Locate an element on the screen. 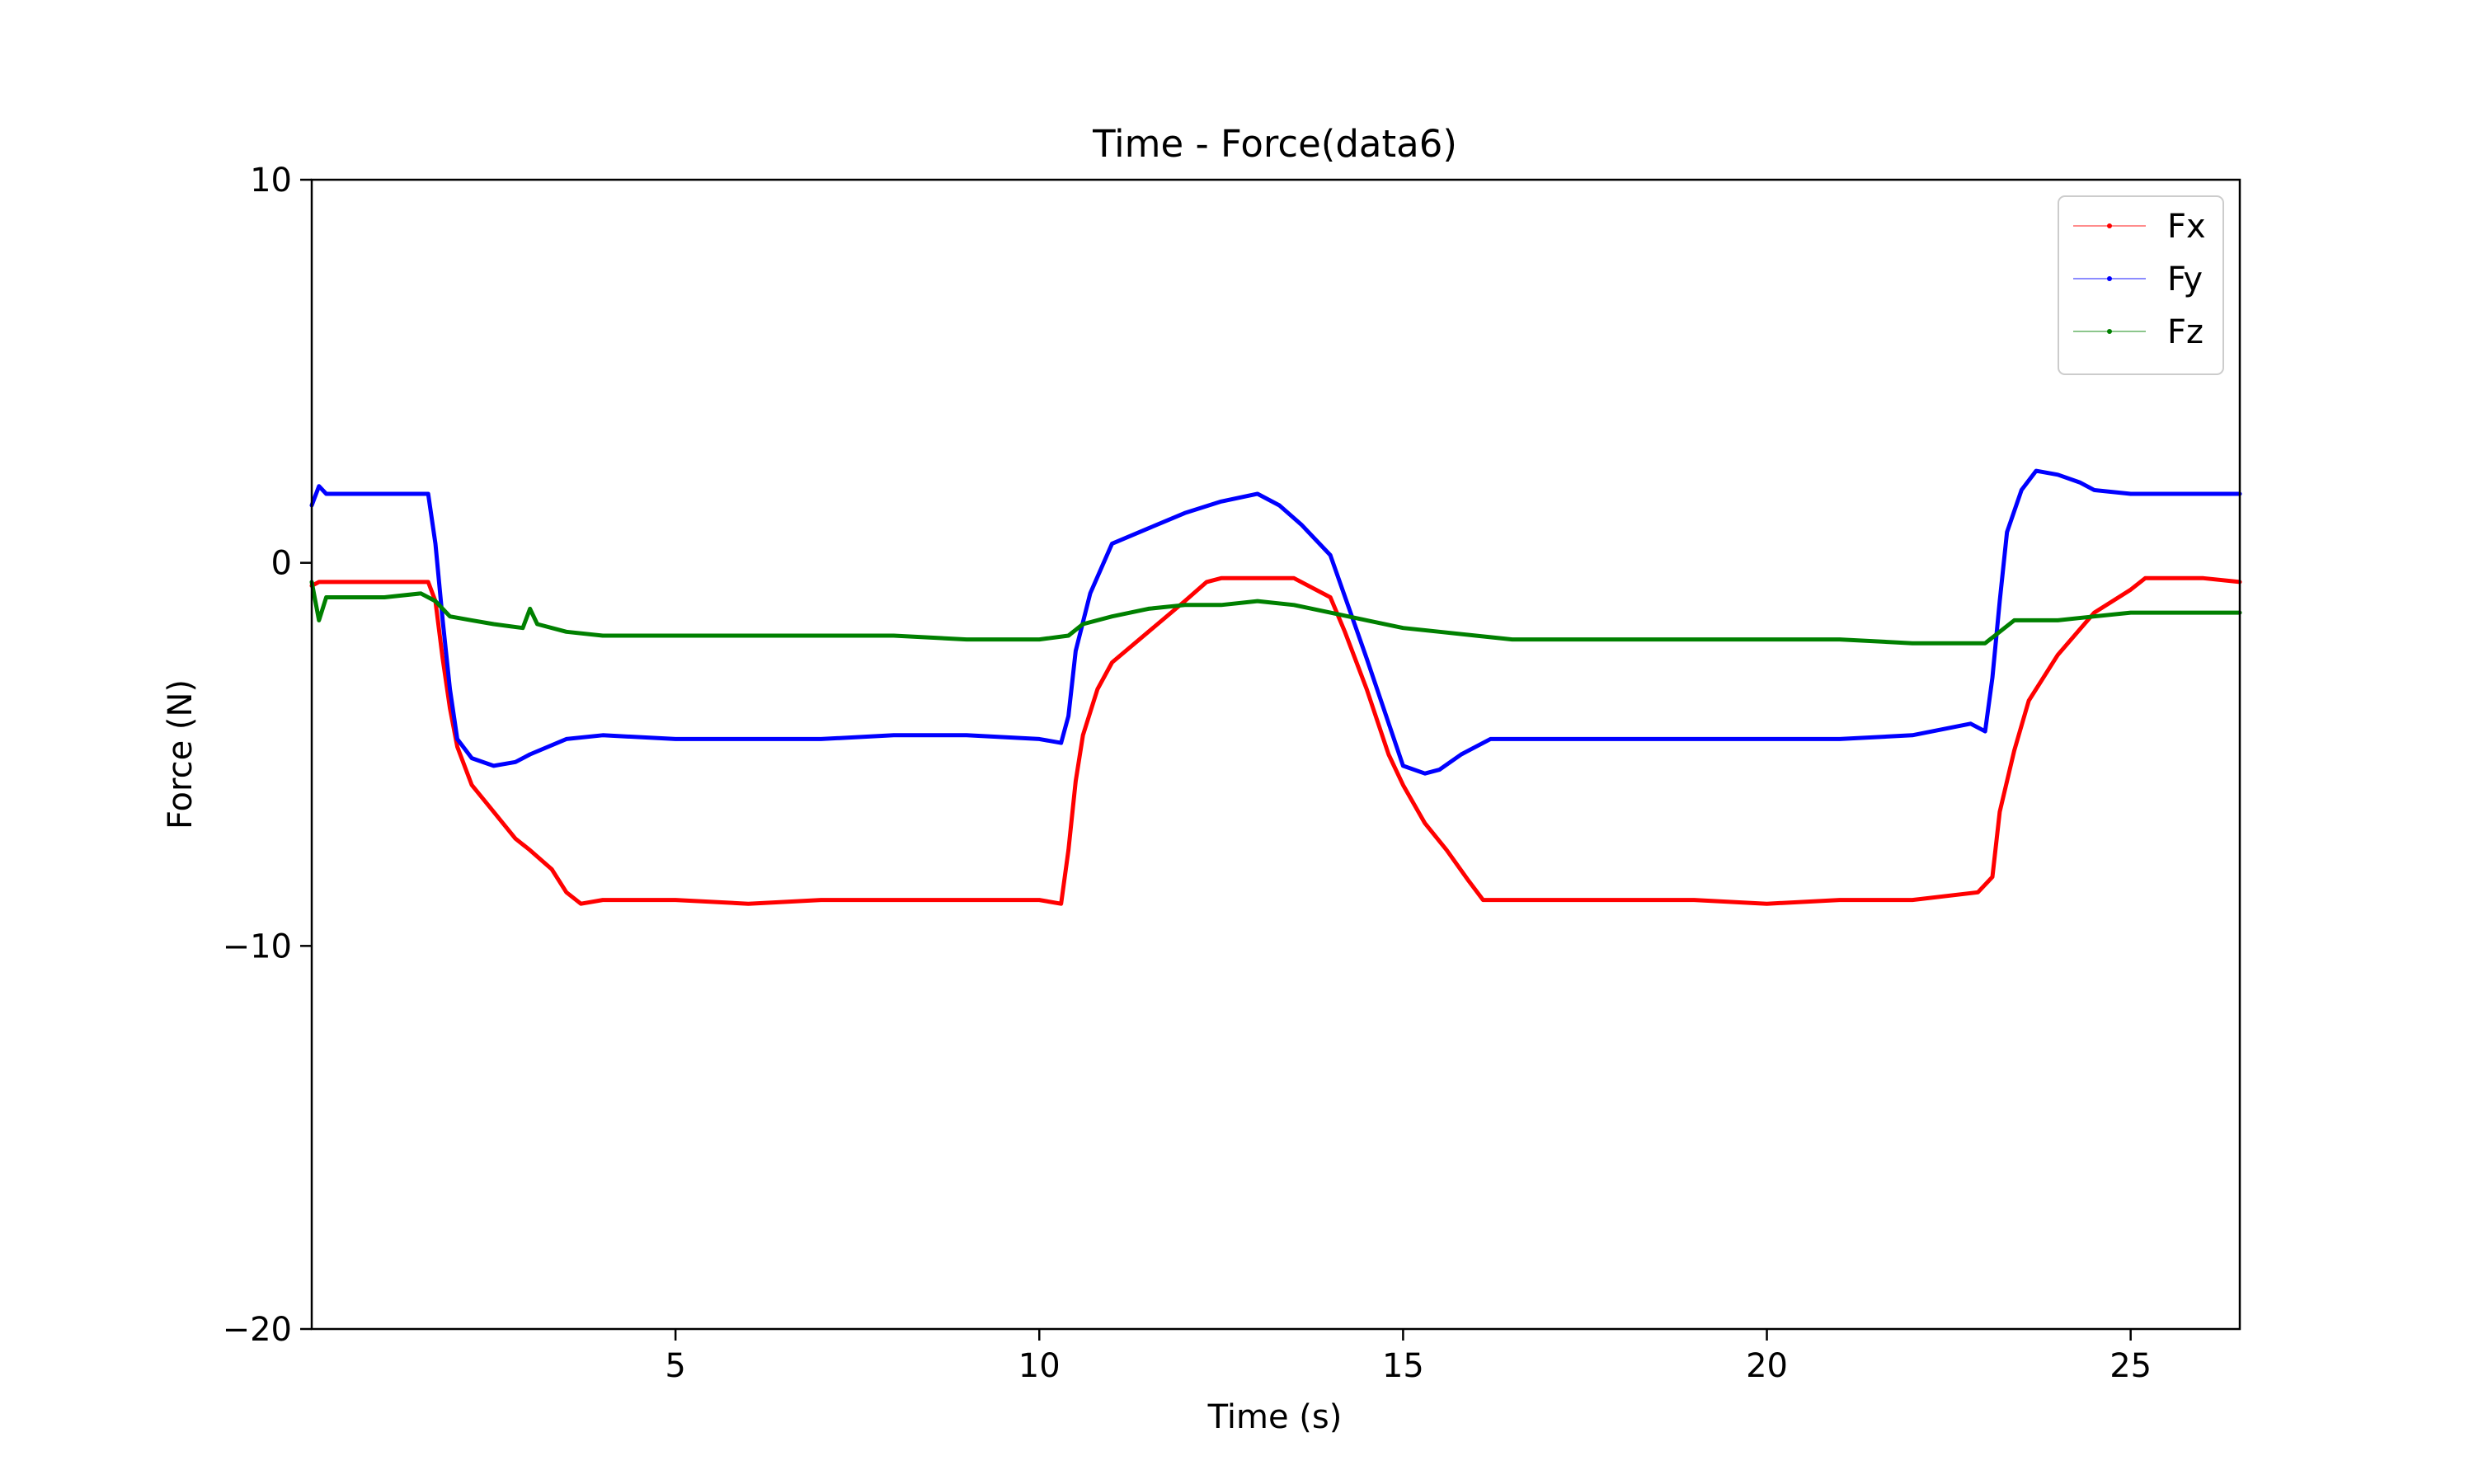 The height and width of the screenshot is (1484, 2474). y-axis-label: Force (N) is located at coordinates (181, 754).